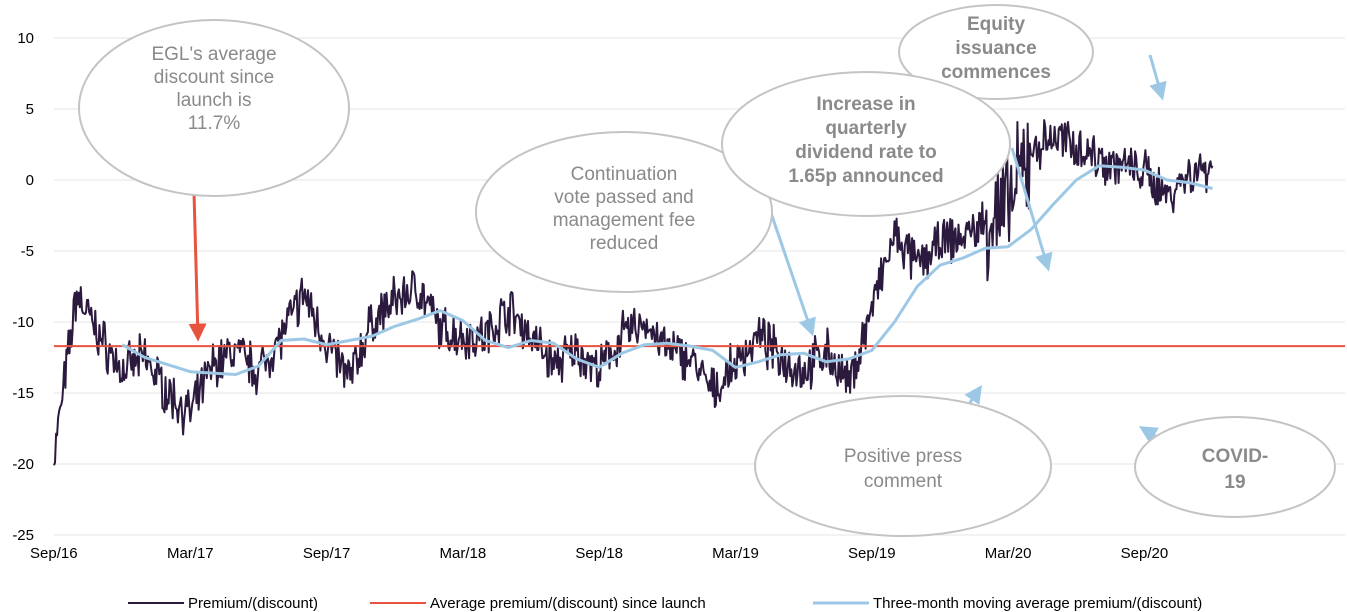 The width and height of the screenshot is (1347, 612). Describe the element at coordinates (872, 553) in the screenshot. I see `x-tick-label: Sep/19` at that location.